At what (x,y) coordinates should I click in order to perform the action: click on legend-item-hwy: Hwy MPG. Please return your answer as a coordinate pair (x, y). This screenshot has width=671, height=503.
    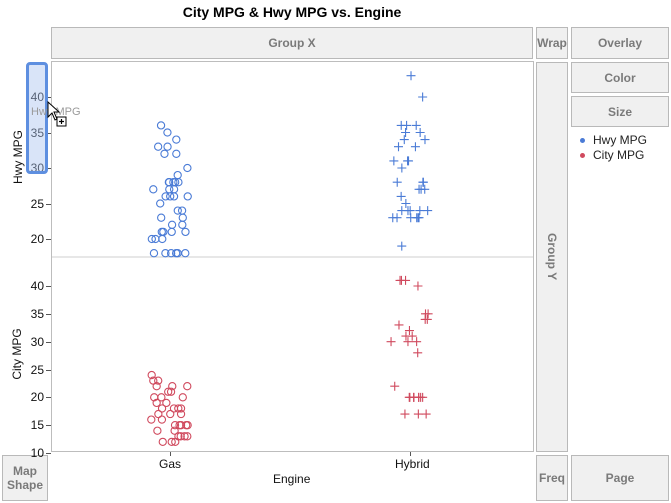
    Looking at the image, I should click on (613, 140).